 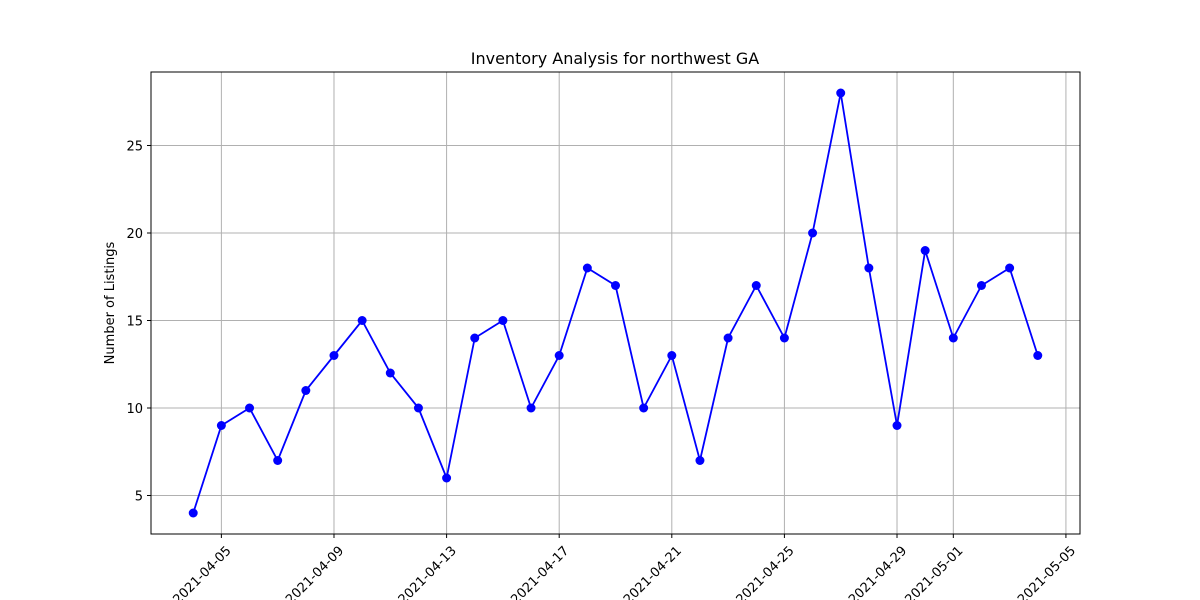 What do you see at coordinates (134, 322) in the screenshot?
I see `y-tick-label: 15` at bounding box center [134, 322].